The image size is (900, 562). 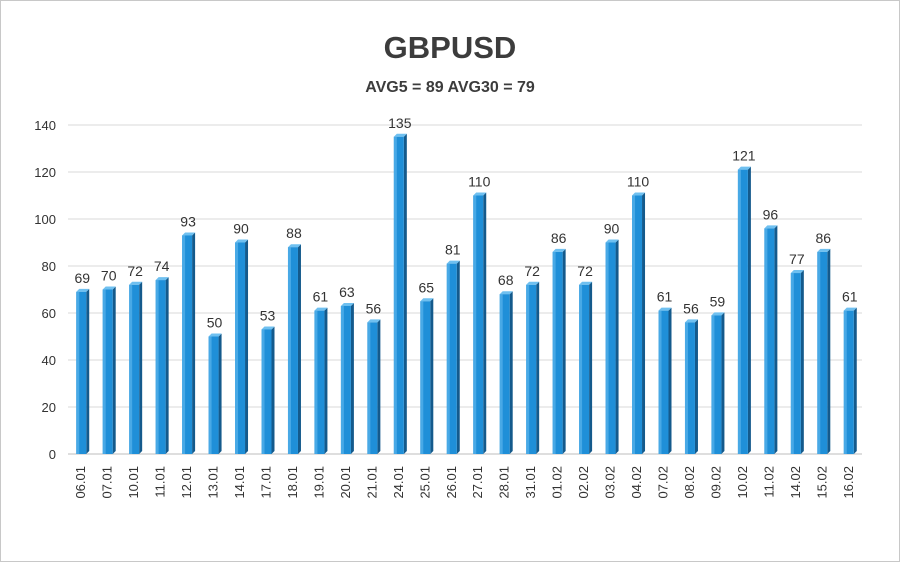 I want to click on x-tick-label: 11.01, so click(x=160, y=482).